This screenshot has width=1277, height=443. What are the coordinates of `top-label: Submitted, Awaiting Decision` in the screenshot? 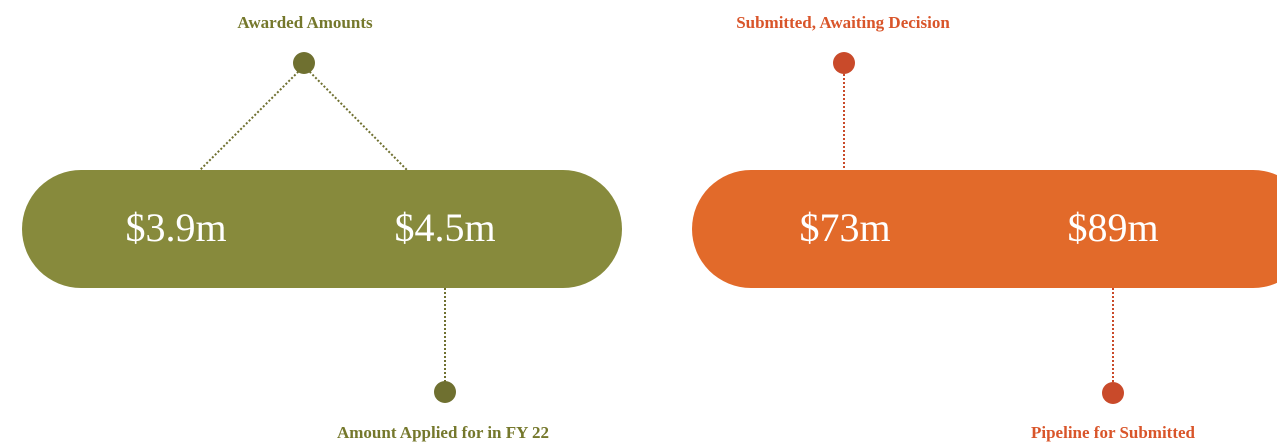 It's located at (843, 22).